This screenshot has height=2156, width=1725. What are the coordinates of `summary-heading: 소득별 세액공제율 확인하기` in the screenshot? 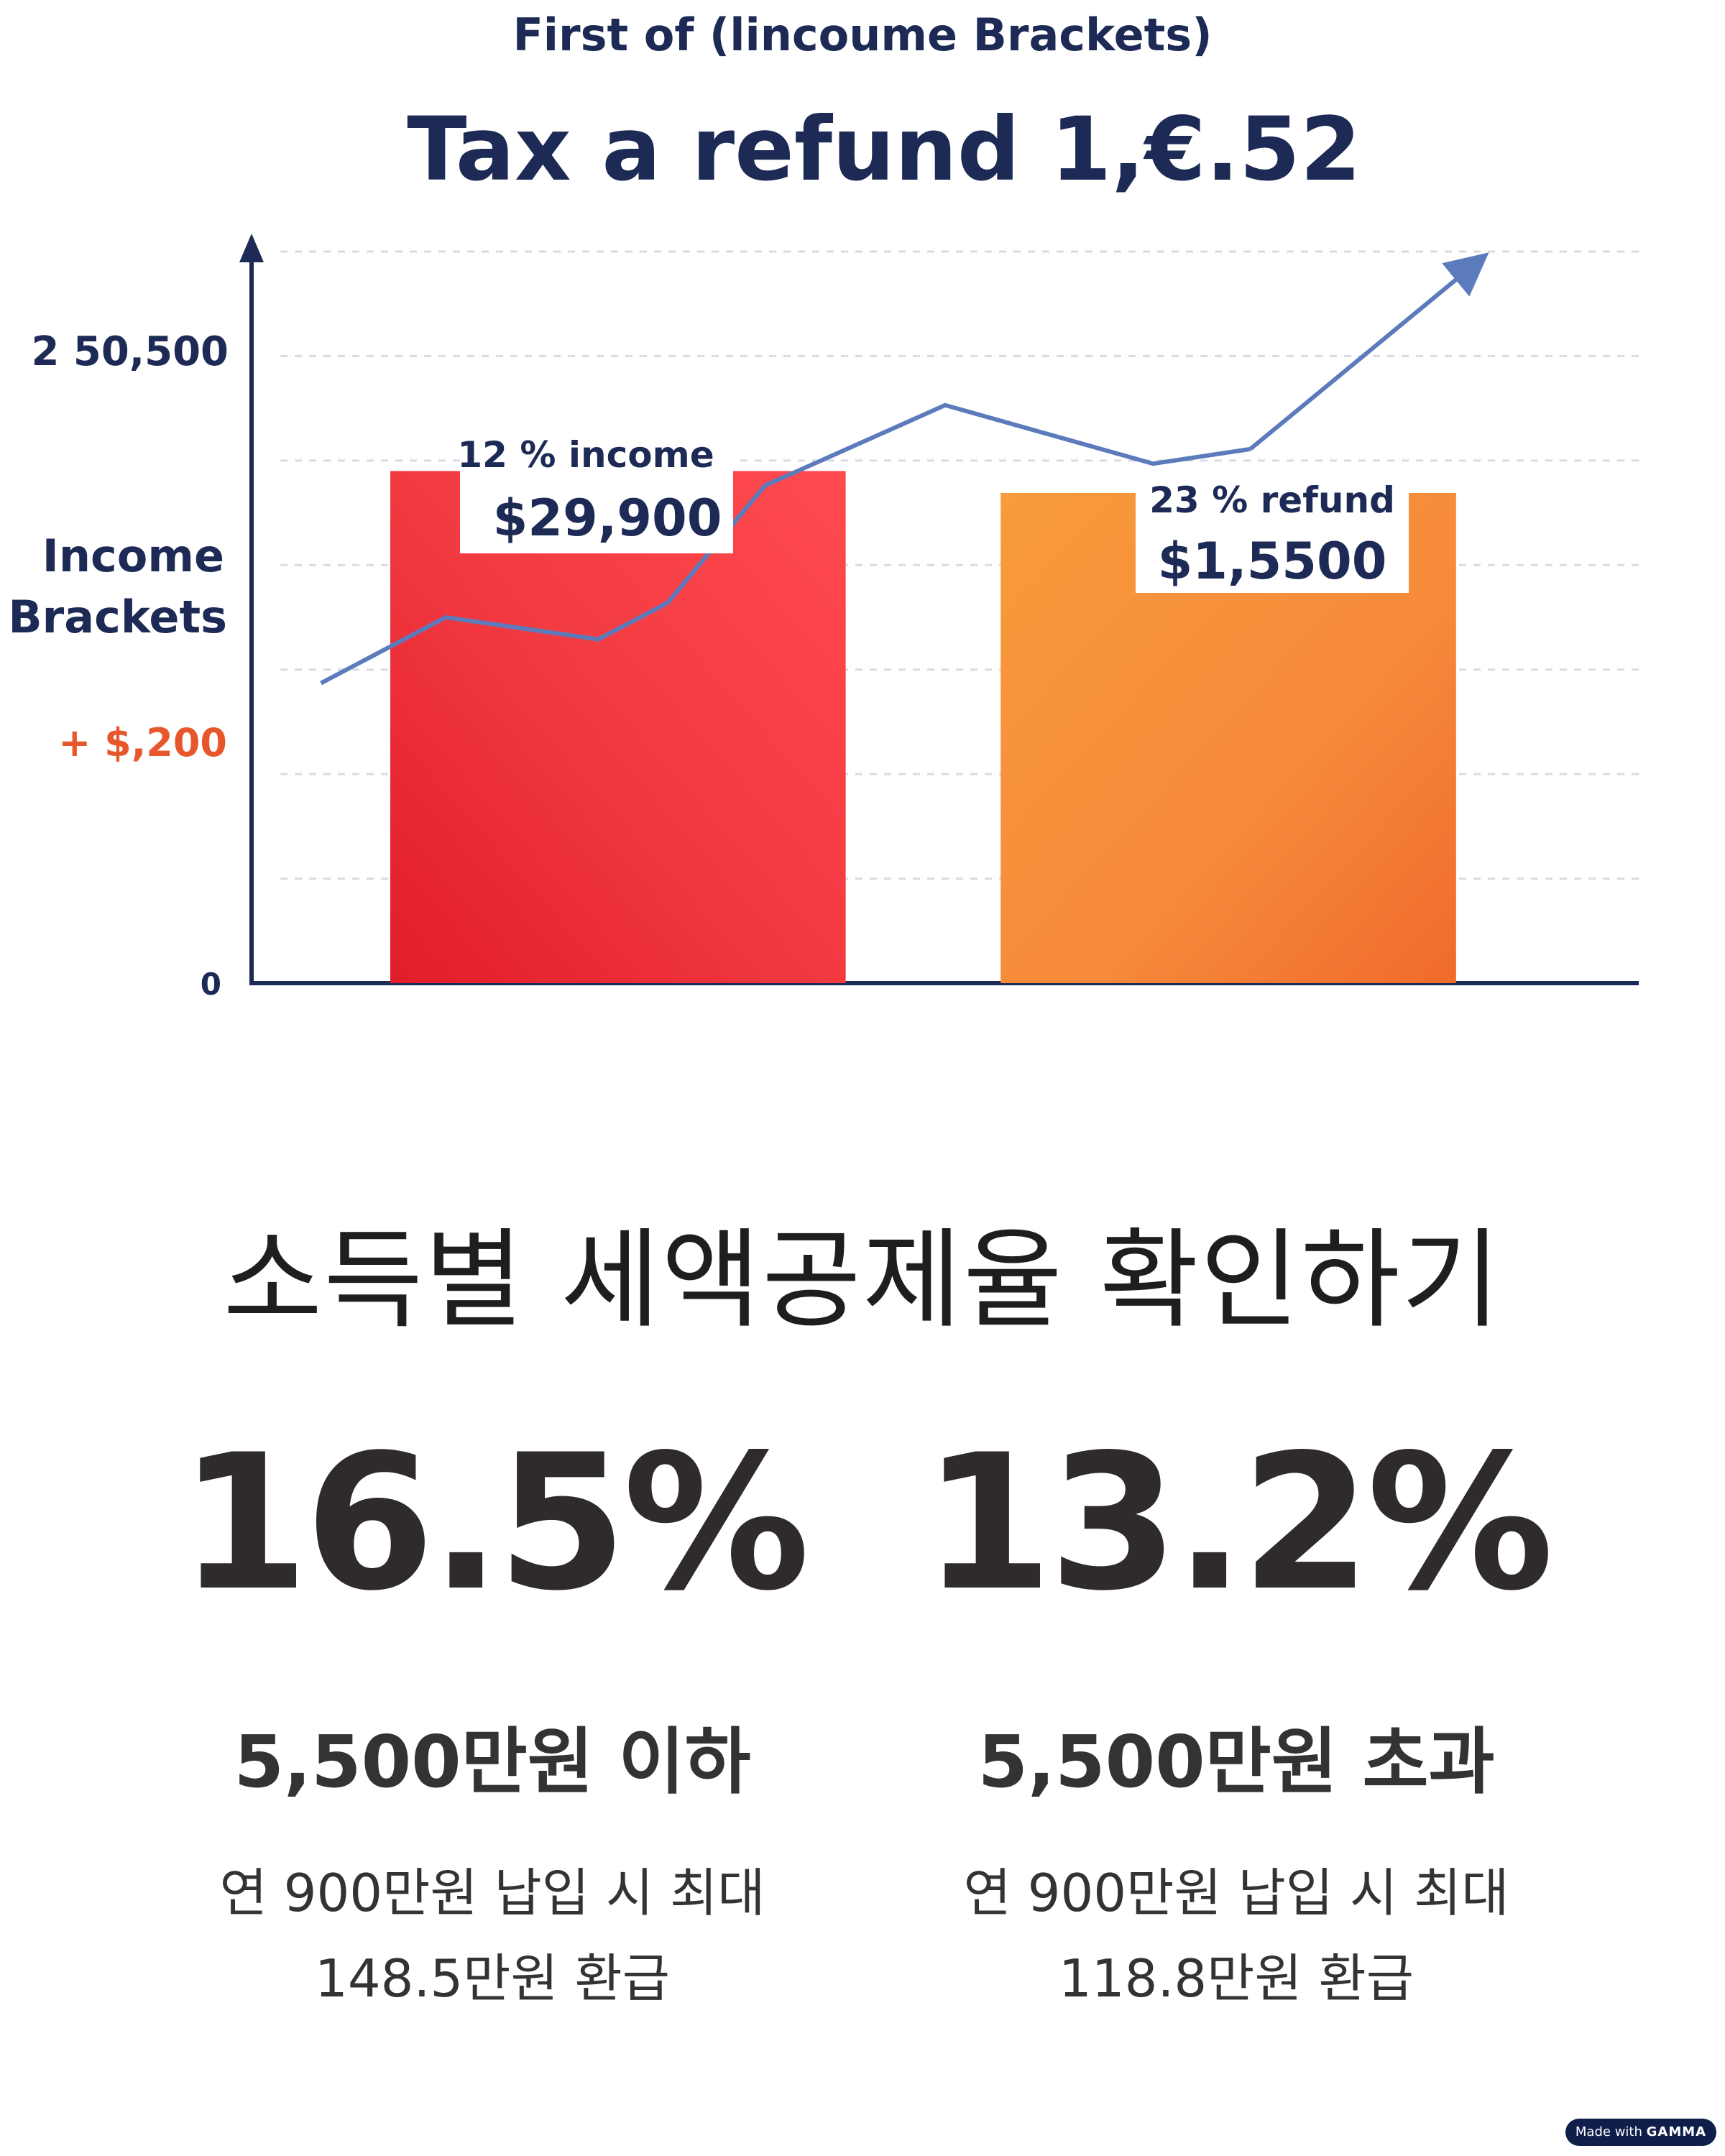 It's located at (862, 1280).